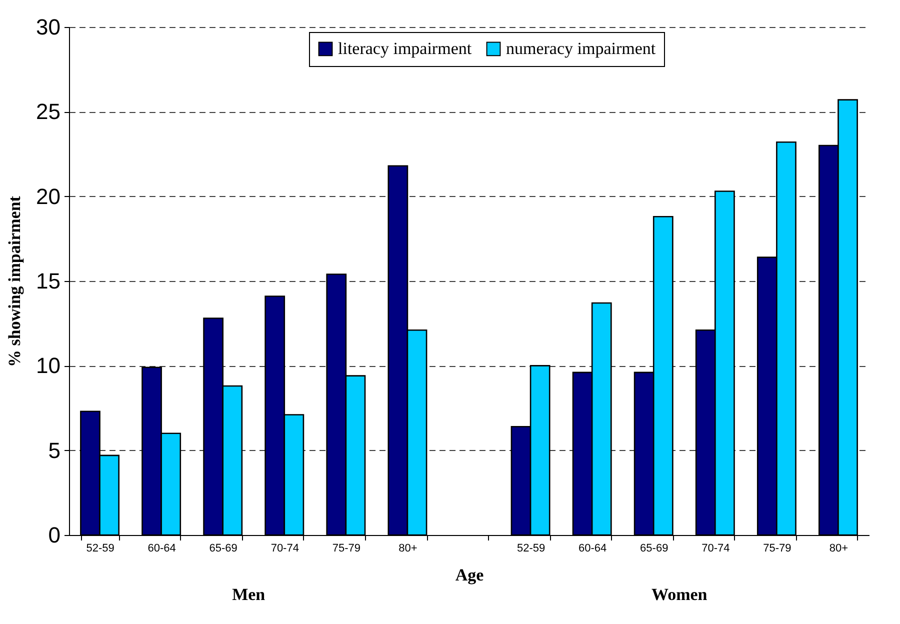 Image resolution: width=900 pixels, height=624 pixels. What do you see at coordinates (48, 365) in the screenshot?
I see `y-tick-label: 10` at bounding box center [48, 365].